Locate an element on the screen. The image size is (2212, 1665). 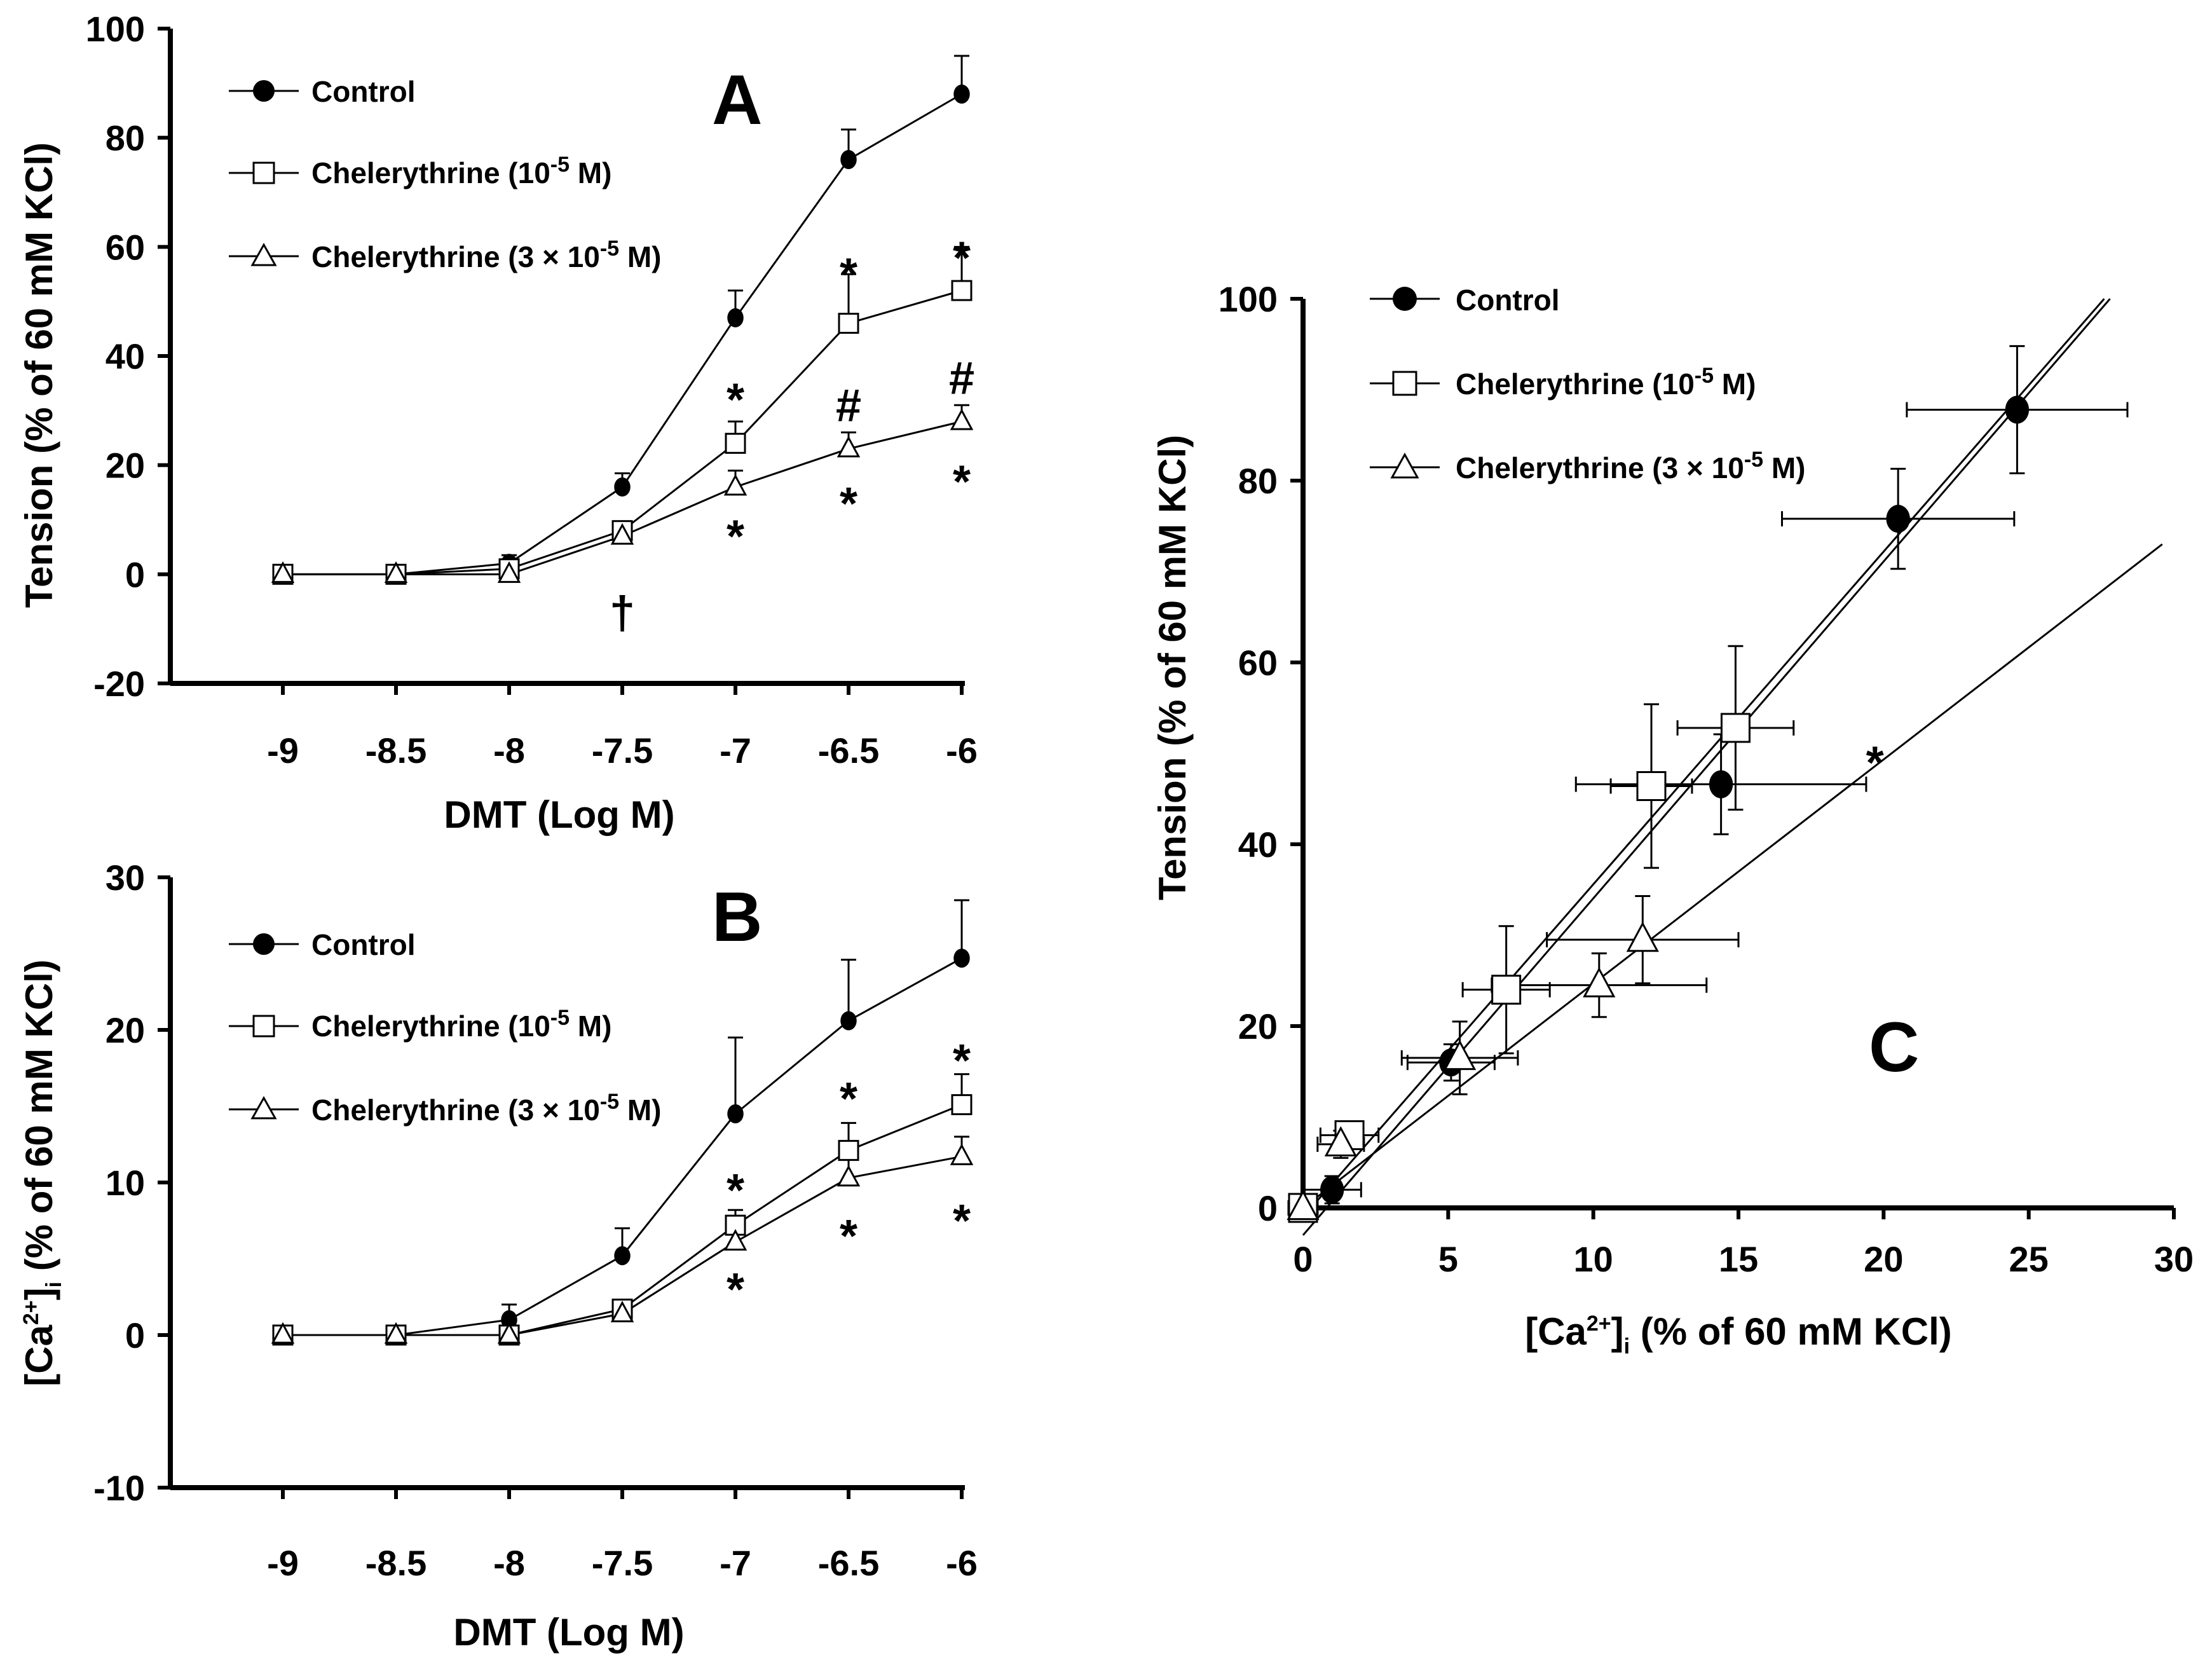
x-tick-label: 5 is located at coordinates (1448, 1259).